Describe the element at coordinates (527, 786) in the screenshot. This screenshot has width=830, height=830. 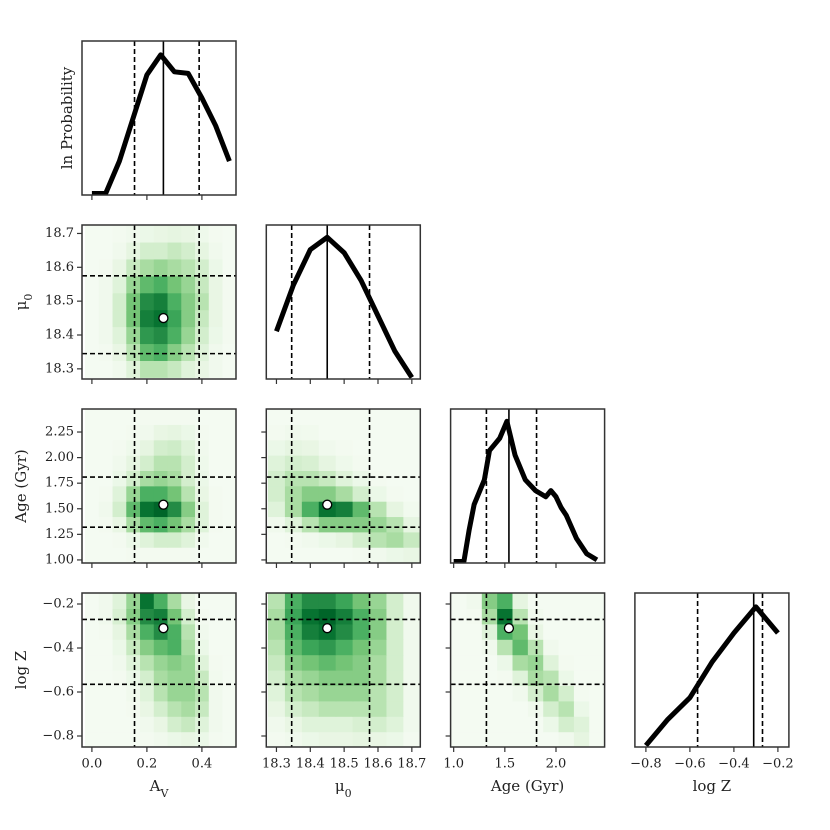
I see `x-axis-label-text: Age (Gyr)` at that location.